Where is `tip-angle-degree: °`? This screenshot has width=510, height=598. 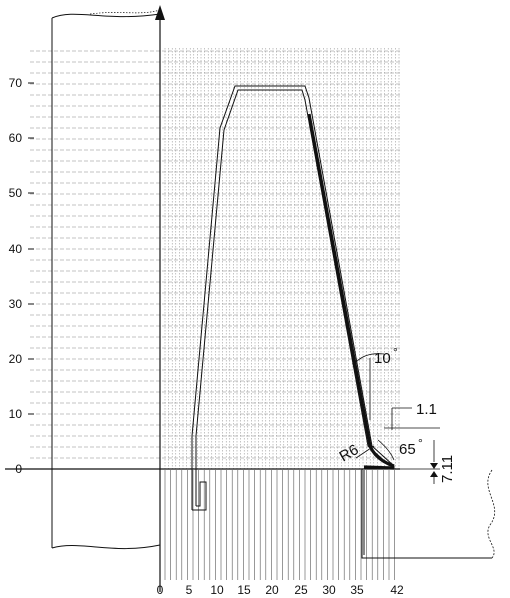
tip-angle-degree: ° is located at coordinates (420, 443).